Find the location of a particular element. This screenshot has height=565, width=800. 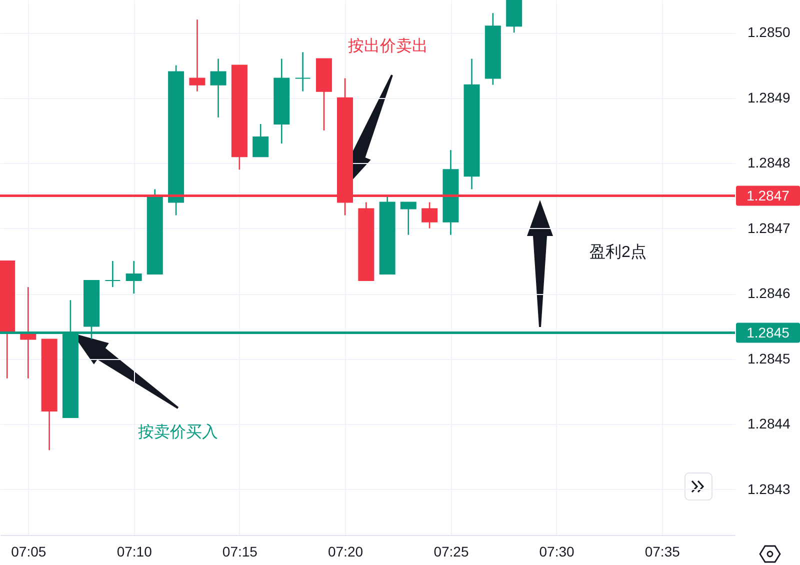

x-tick-label: 07:15 is located at coordinates (240, 552).